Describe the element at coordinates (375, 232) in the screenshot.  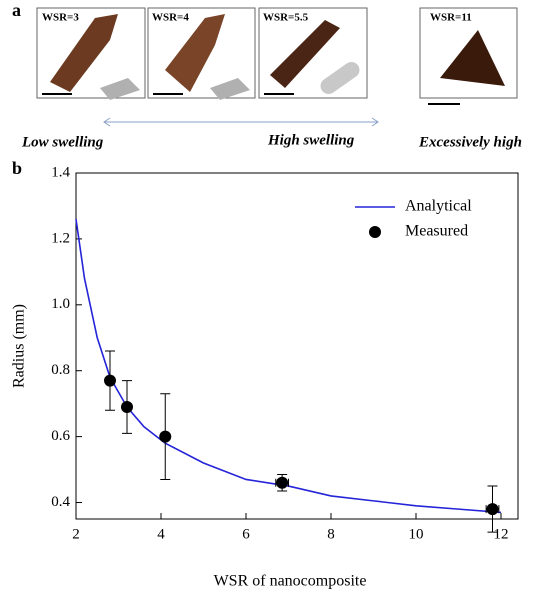
I see `legend-marker` at that location.